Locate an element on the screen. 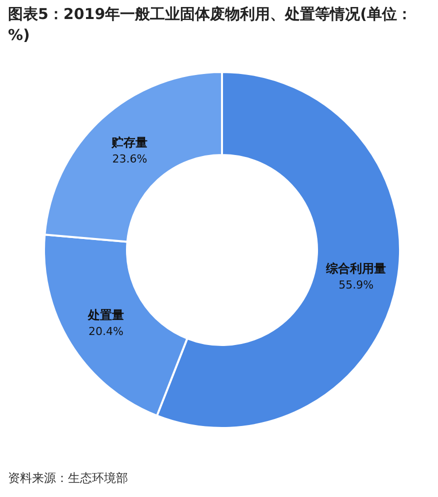 The image size is (438, 497). text: 资料来源：生态环境部 is located at coordinates (68, 478).